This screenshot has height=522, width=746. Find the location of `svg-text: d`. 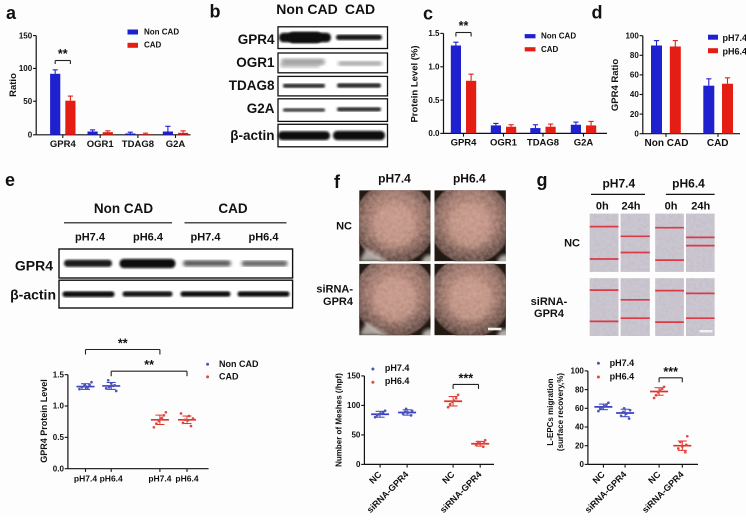

svg-text: d is located at coordinates (597, 13).